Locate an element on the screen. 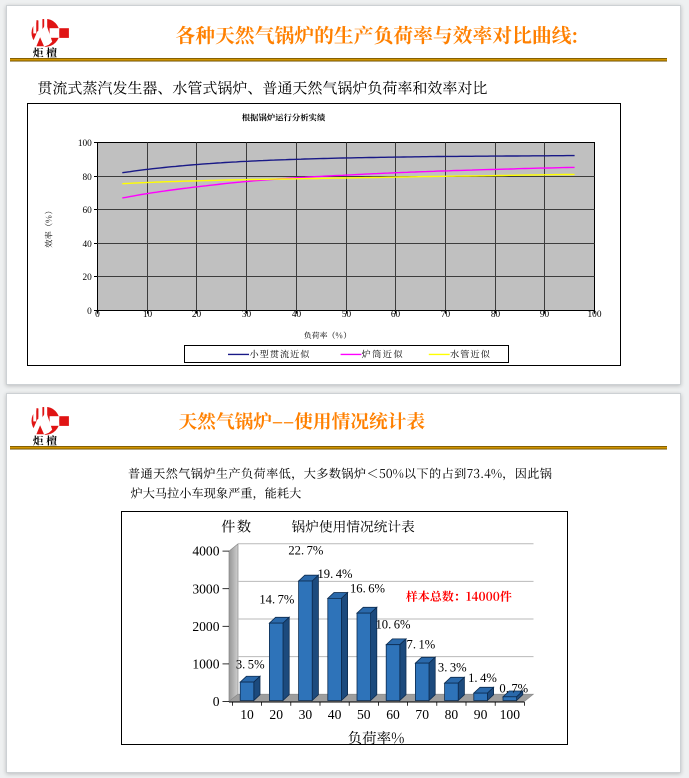 This screenshot has width=689, height=778. svg-text:3.3%: 3. 3% is located at coordinates (452, 668).